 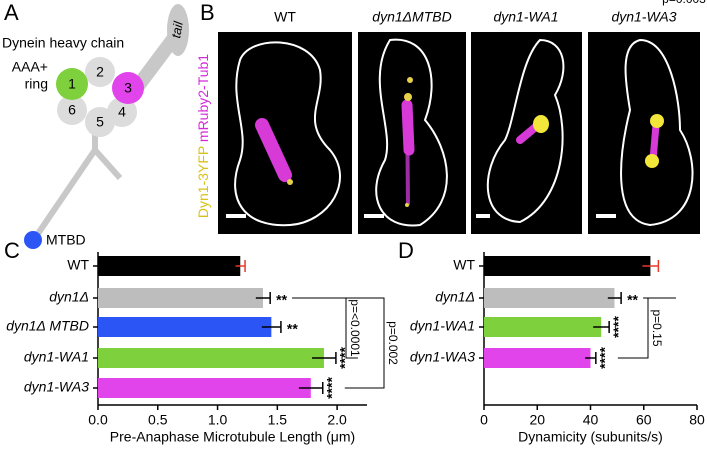 I want to click on column-label: dyn1-WA3, so click(x=643, y=17).